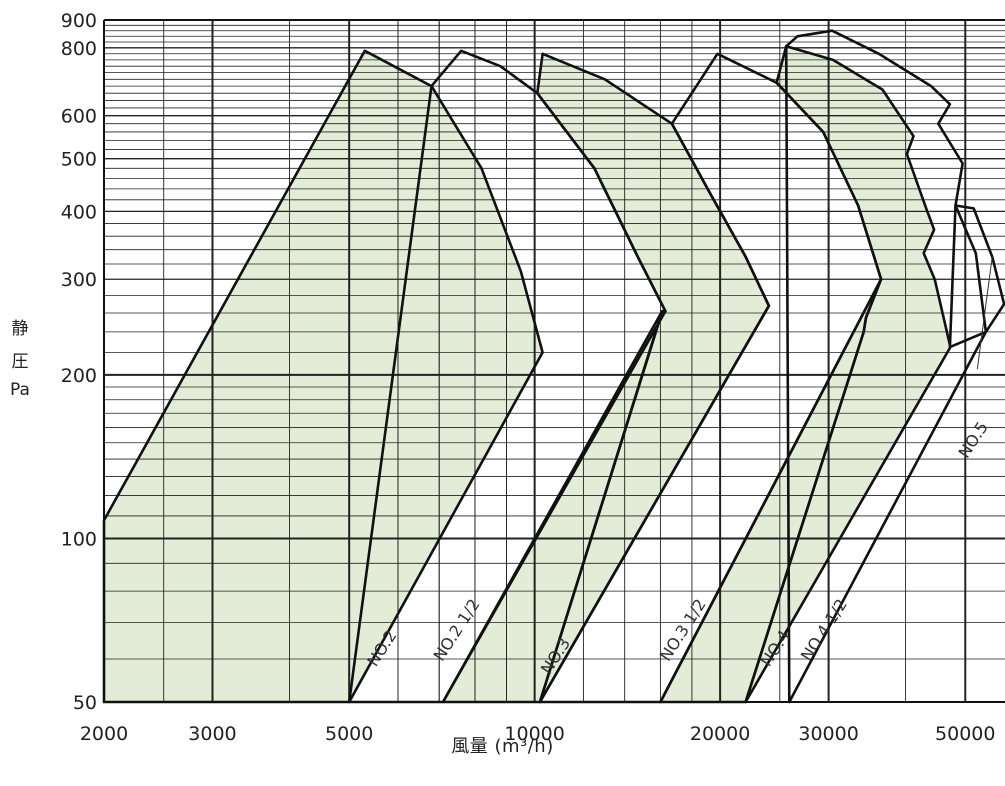 The height and width of the screenshot is (786, 1005). I want to click on band-label-6: NO.5, so click(973, 439).